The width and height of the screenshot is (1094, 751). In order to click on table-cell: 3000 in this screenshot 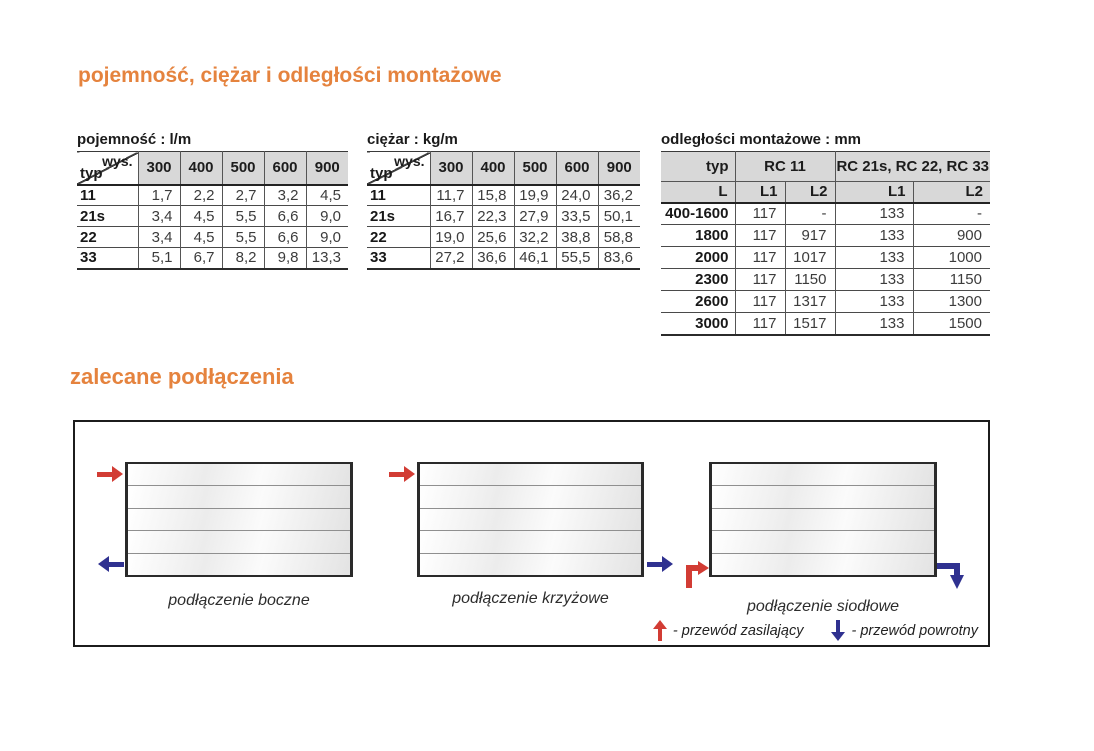, I will do `click(698, 323)`.